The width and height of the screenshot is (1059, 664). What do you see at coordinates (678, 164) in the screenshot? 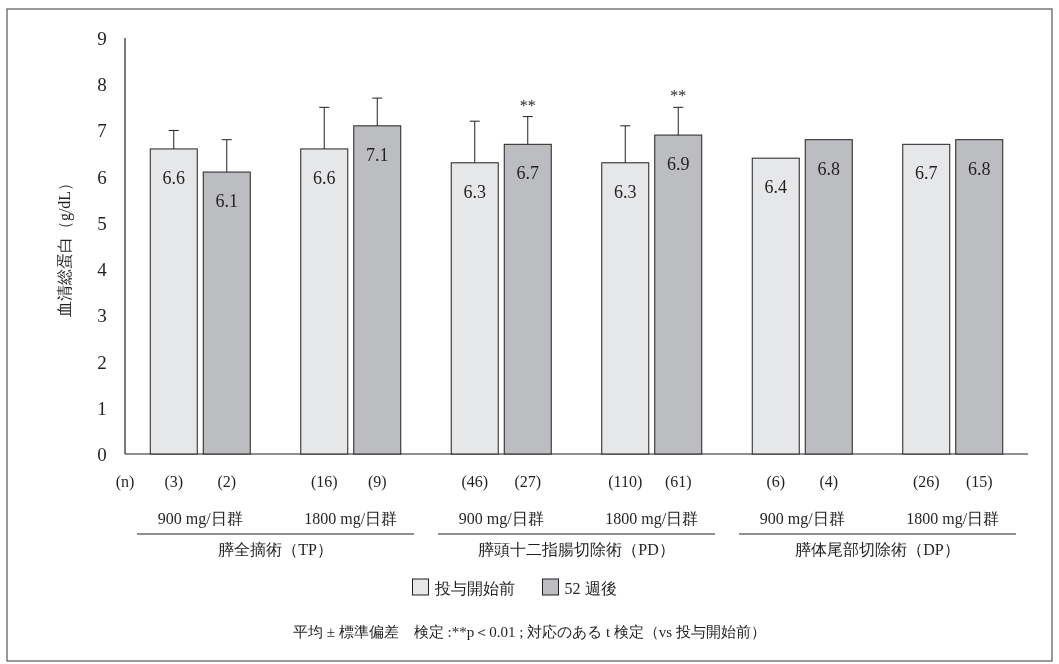
I see `data-label: 6.9` at bounding box center [678, 164].